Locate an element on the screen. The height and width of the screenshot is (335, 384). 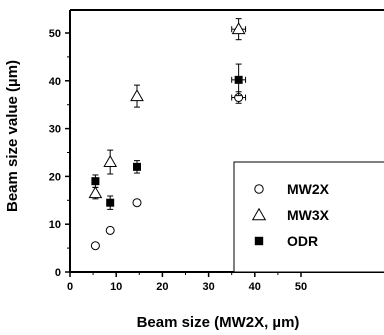
y-tick-label: 30 is located at coordinates (55, 130).